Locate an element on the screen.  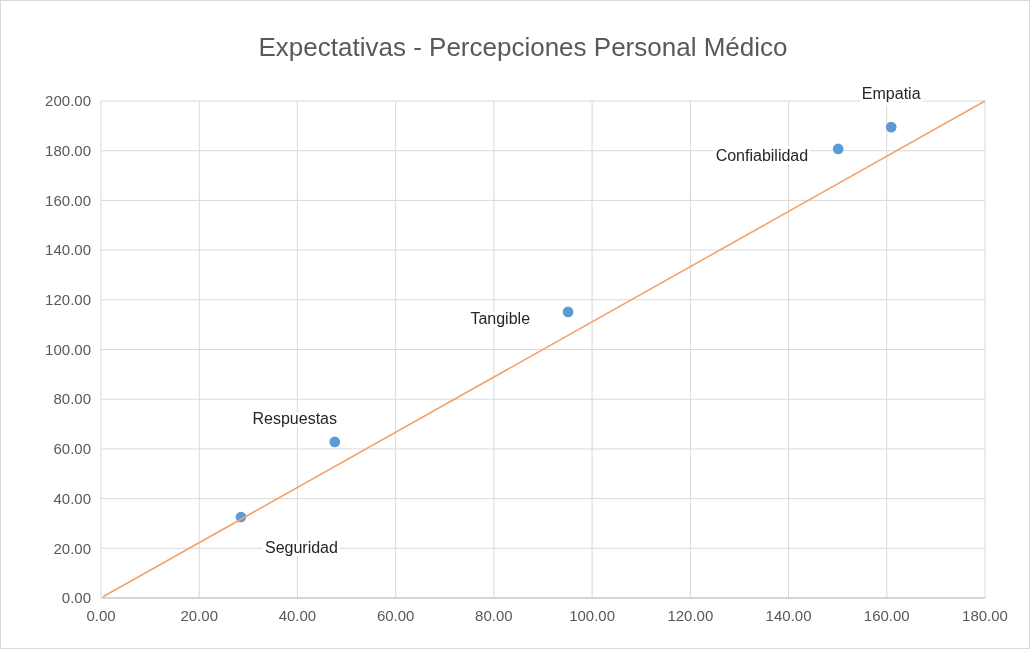
x-tick-label: 60.00 is located at coordinates (395, 615).